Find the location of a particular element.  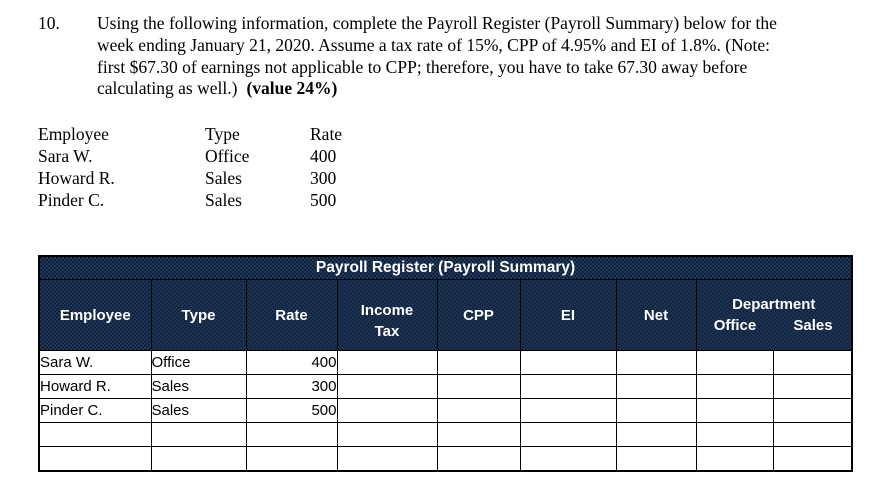

table-row: Sara W. Office 400 is located at coordinates (445, 362).